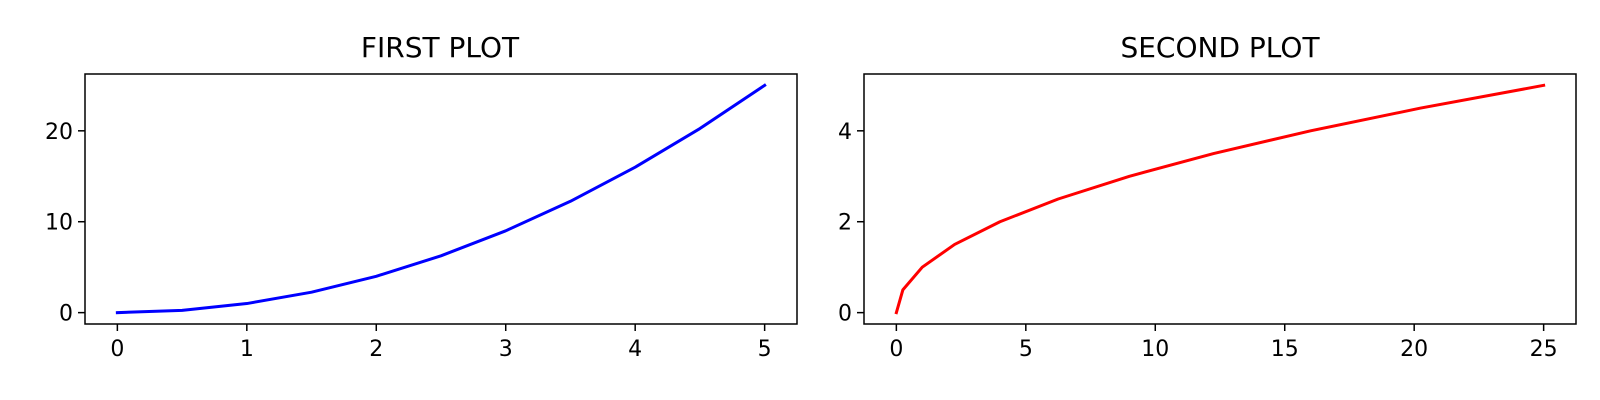  I want to click on y-tick-label-second: 0, so click(845, 314).